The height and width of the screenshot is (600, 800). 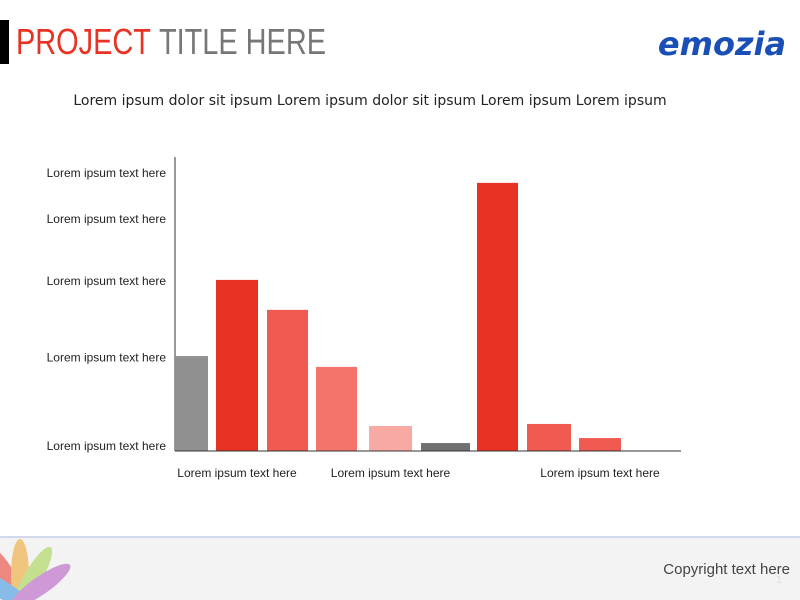 What do you see at coordinates (400, 568) in the screenshot?
I see `footer-band` at bounding box center [400, 568].